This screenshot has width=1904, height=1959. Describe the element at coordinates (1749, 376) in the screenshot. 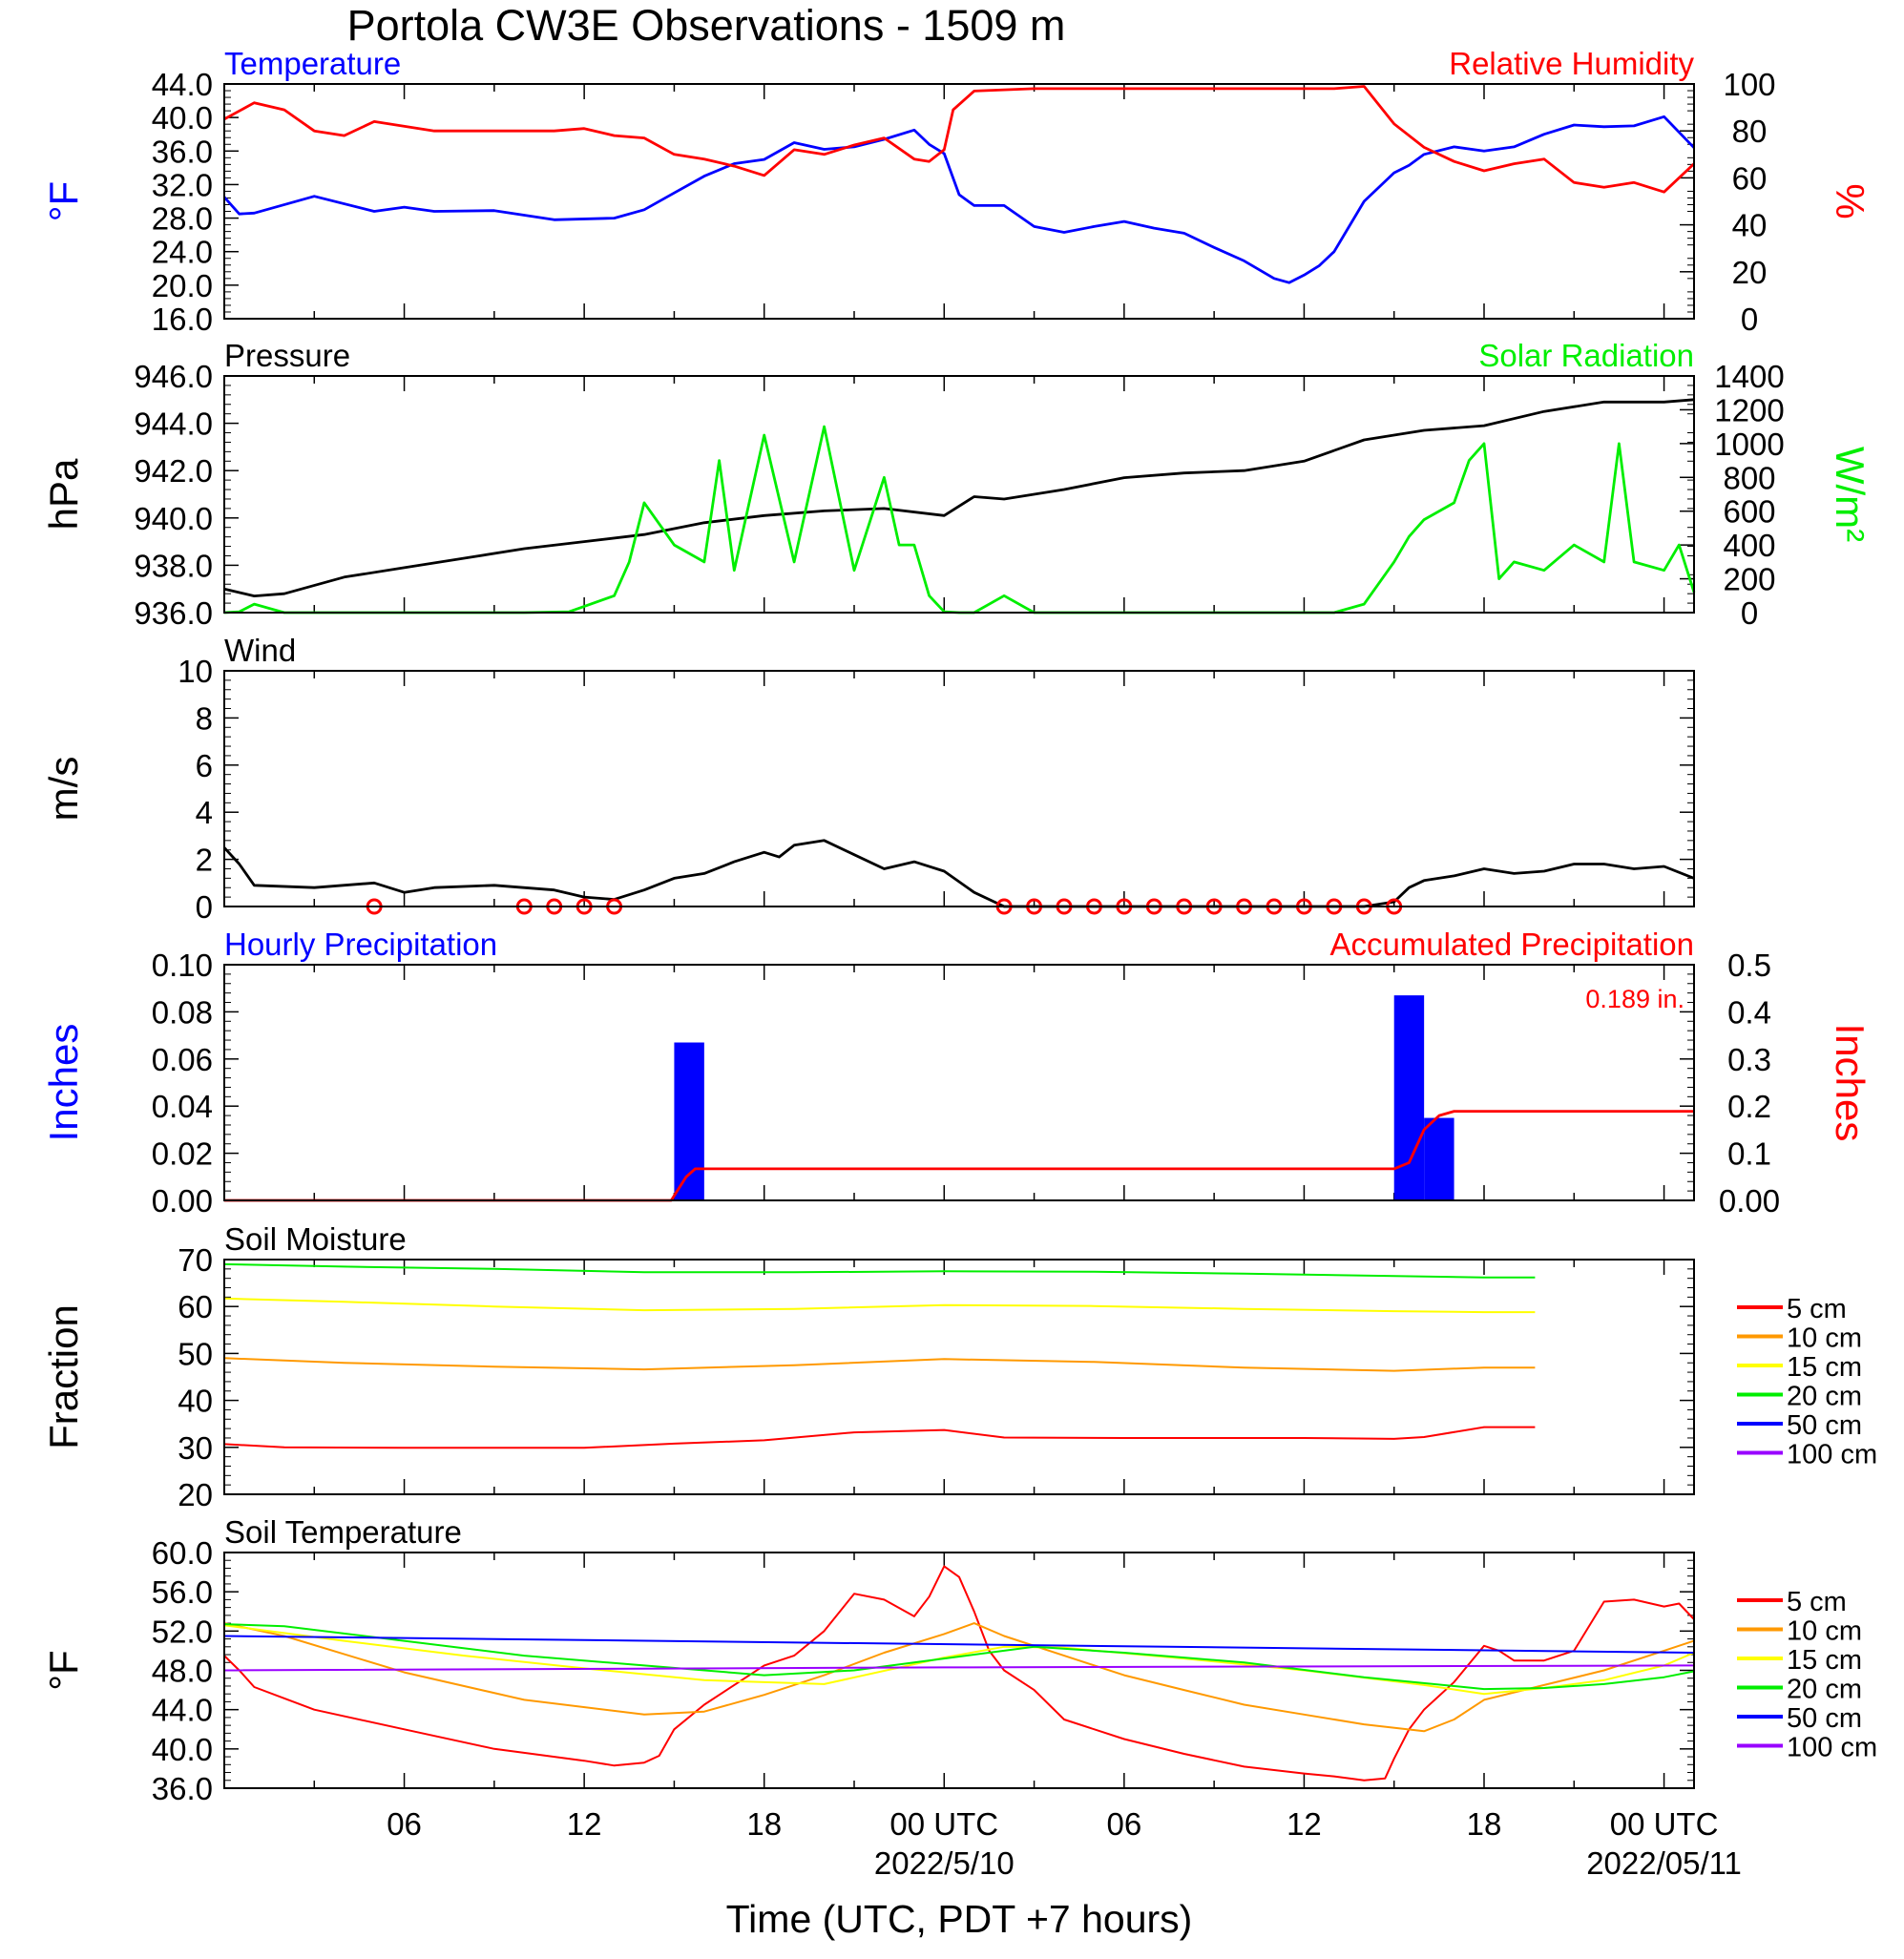

I see `y-tick-label-right: 1400` at that location.